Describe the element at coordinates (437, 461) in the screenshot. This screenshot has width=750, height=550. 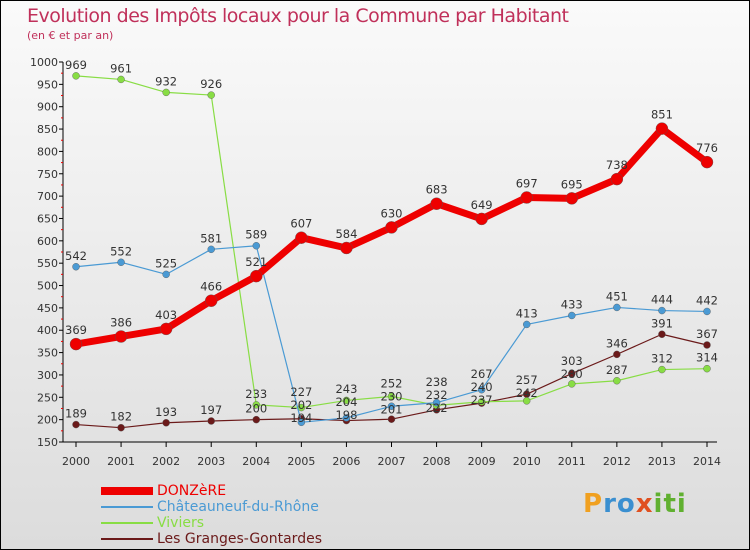
I see `x-tick-label: 2008` at that location.